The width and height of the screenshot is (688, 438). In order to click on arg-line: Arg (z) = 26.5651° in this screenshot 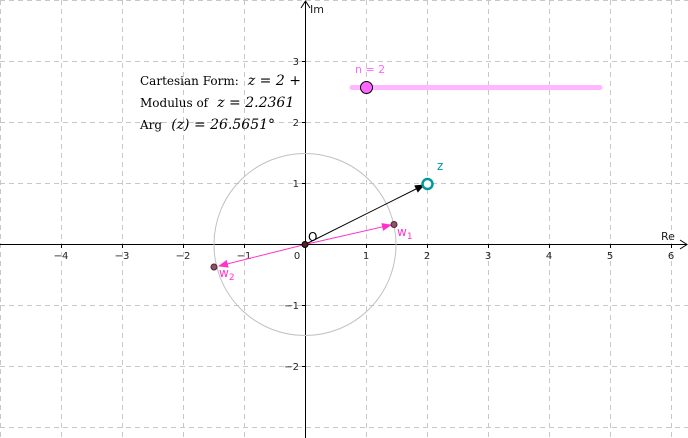, I will do `click(220, 124)`.